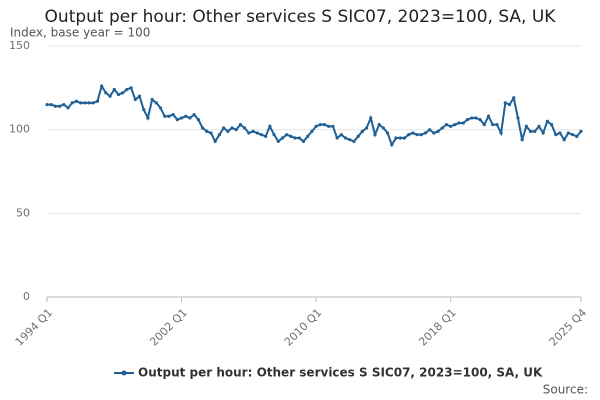 Image resolution: width=600 pixels, height=400 pixels. I want to click on source: Source:, so click(565, 390).